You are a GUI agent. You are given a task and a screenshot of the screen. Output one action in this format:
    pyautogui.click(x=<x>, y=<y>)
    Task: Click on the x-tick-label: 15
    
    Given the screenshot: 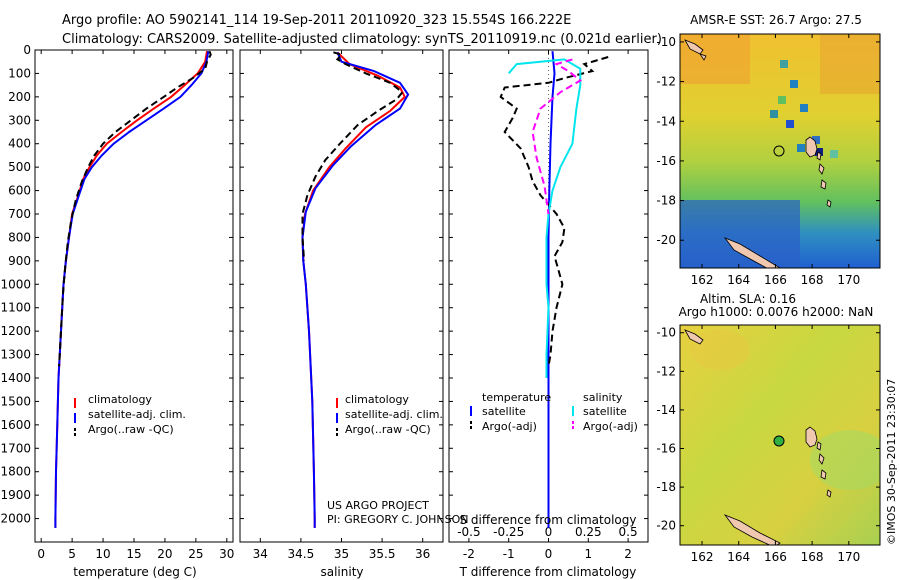 What is the action you would take?
    pyautogui.click(x=133, y=554)
    